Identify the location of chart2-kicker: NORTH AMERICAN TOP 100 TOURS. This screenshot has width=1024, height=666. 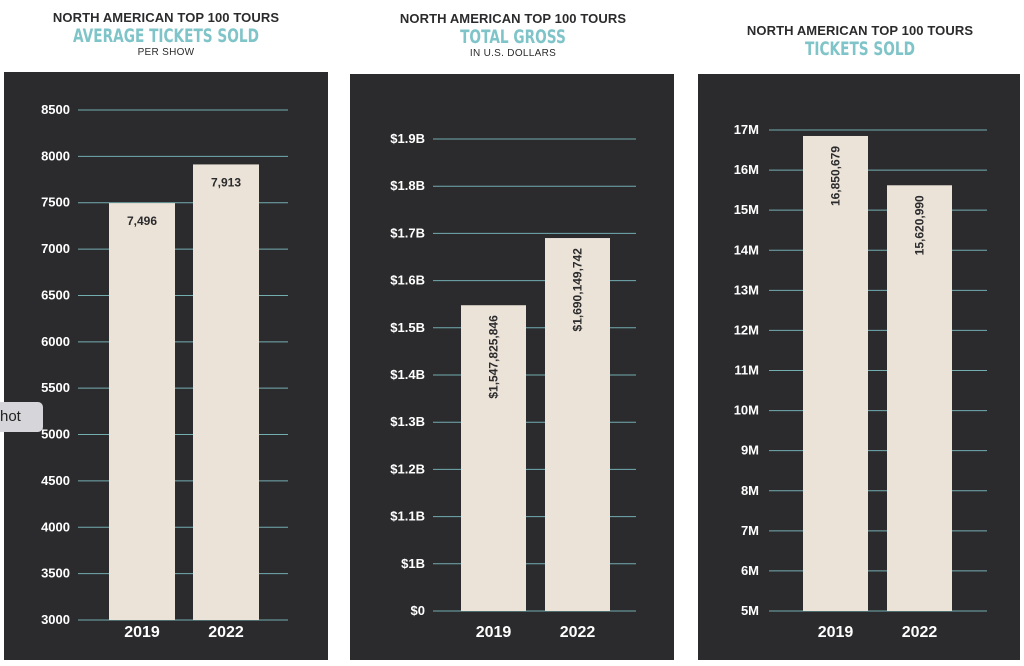
(513, 18).